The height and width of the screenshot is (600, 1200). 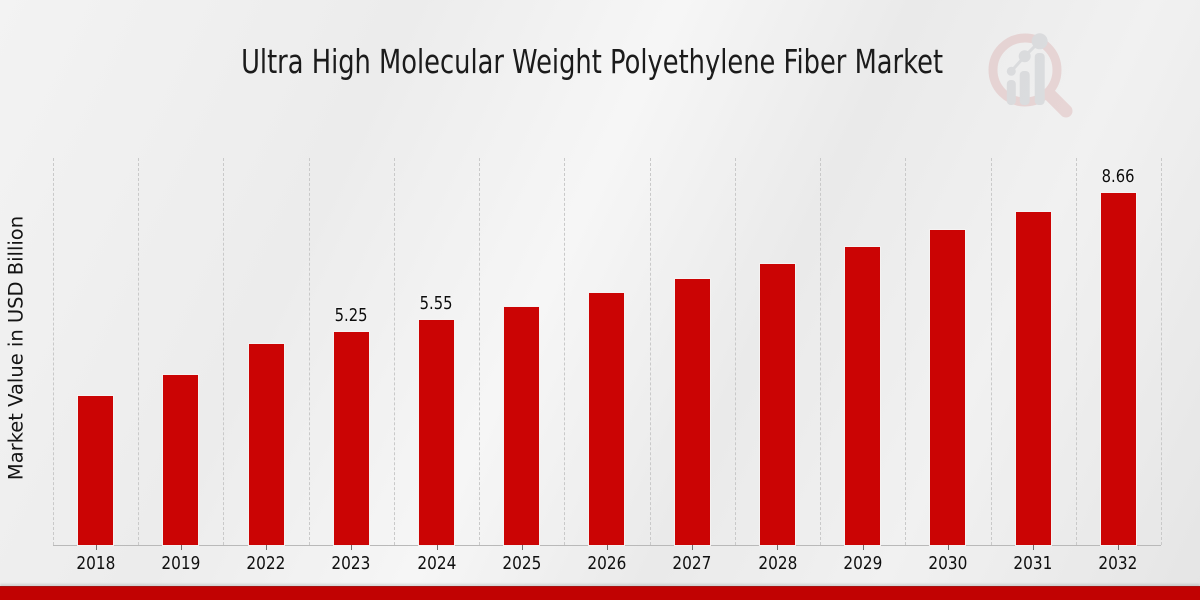 I want to click on logo-icon, so click(x=1030, y=75).